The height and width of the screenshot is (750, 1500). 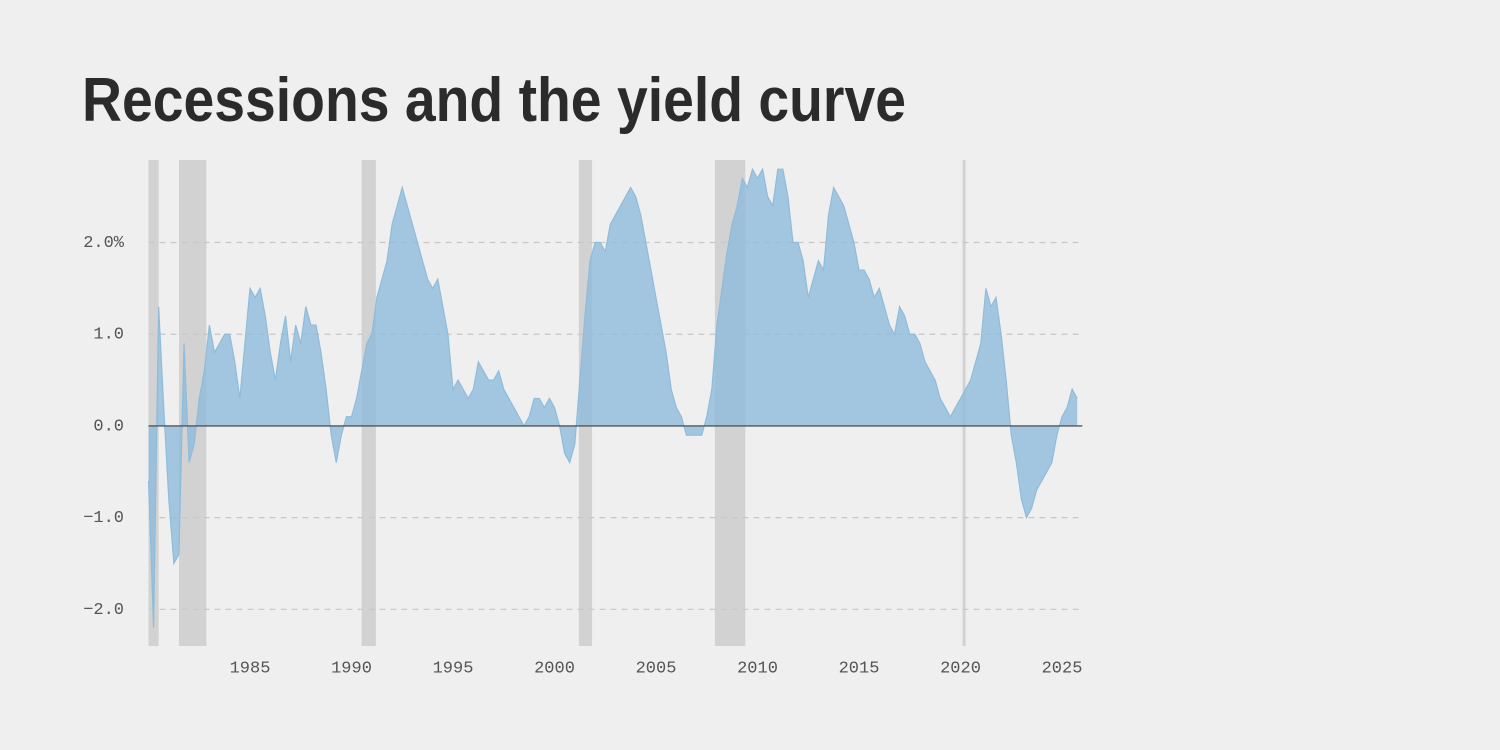 What do you see at coordinates (656, 668) in the screenshot?
I see `x-tick-label: 2005` at bounding box center [656, 668].